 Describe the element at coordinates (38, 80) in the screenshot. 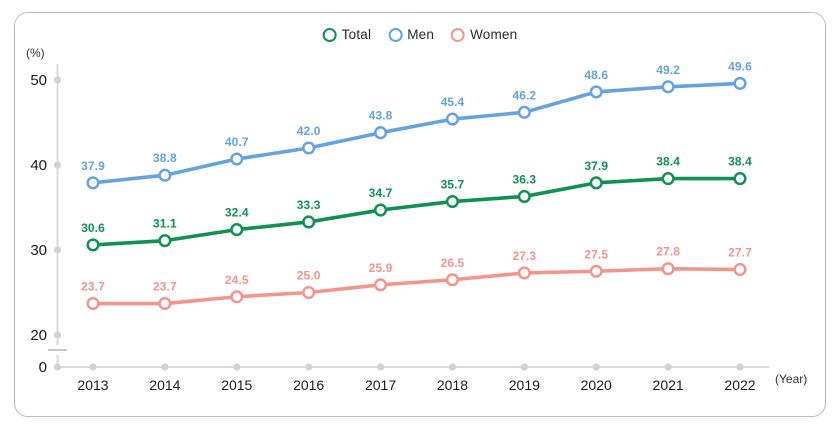

I see `y-tick-label: 50` at that location.